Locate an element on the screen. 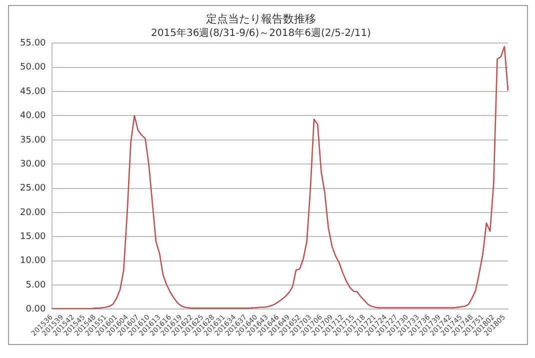  y-tick-label: 25.00 is located at coordinates (33, 189).